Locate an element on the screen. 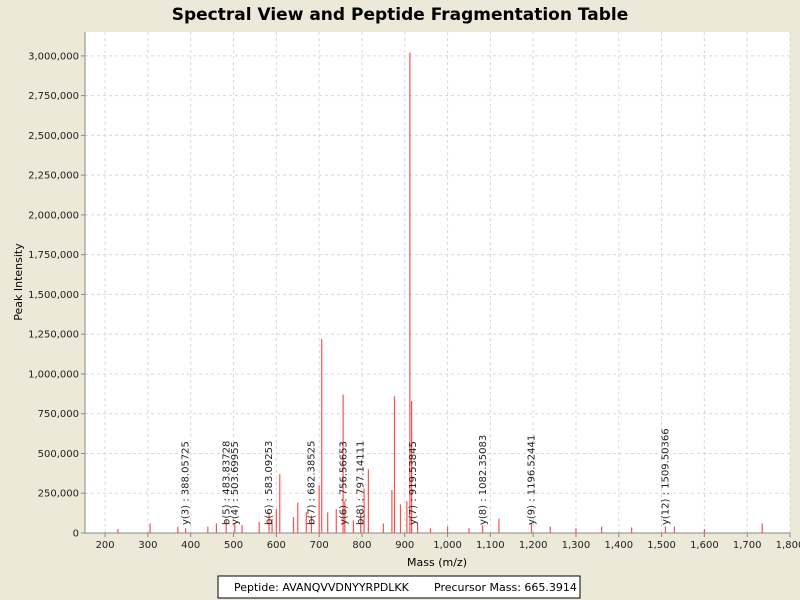  y-tick-label: 1,500,000 is located at coordinates (53, 295).